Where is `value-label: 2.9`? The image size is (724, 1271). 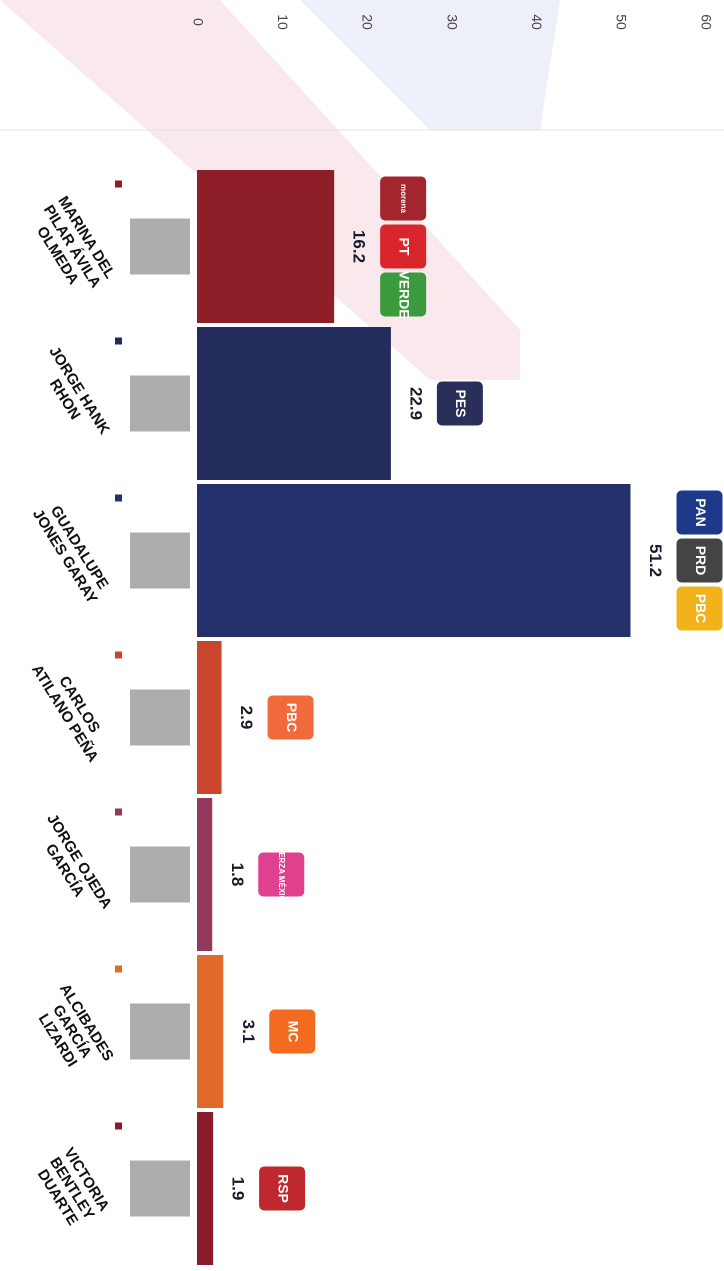 value-label: 2.9 is located at coordinates (246, 718).